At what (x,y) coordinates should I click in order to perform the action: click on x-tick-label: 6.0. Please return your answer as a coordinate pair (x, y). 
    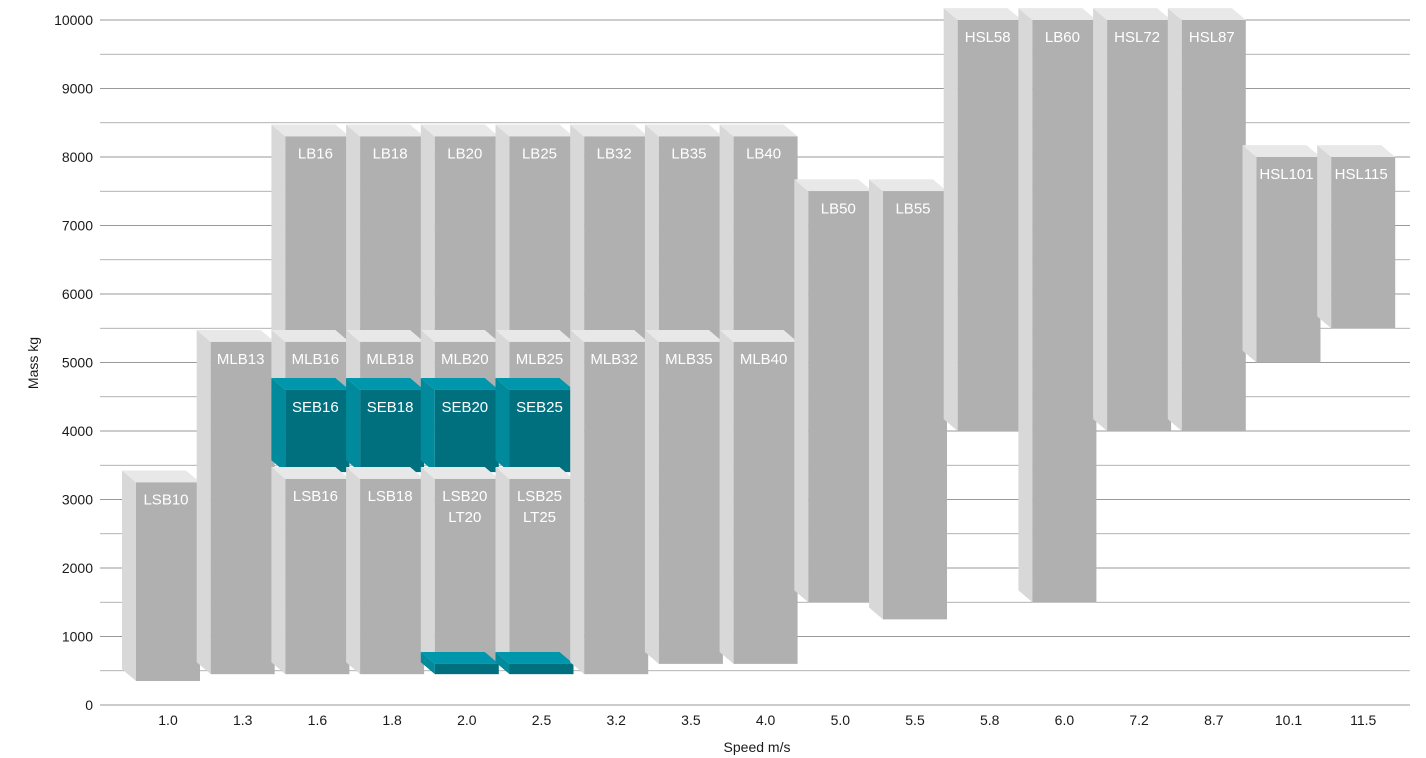
    Looking at the image, I should click on (1065, 720).